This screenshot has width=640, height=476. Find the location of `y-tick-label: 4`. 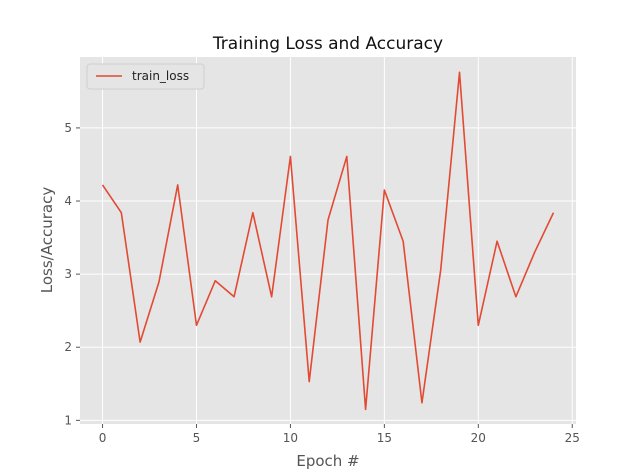

y-tick-label: 4 is located at coordinates (68, 201).